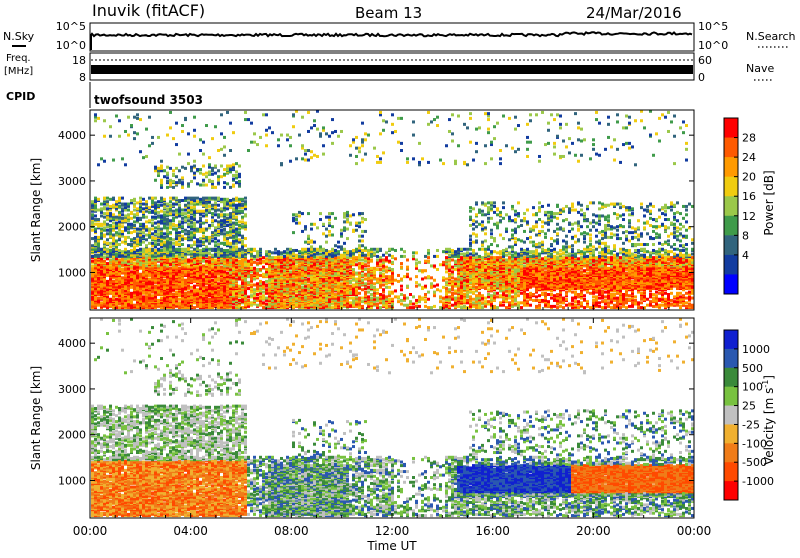 The height and width of the screenshot is (558, 800). Describe the element at coordinates (634, 13) in the screenshot. I see `date-title: 24/Mar/2016` at that location.